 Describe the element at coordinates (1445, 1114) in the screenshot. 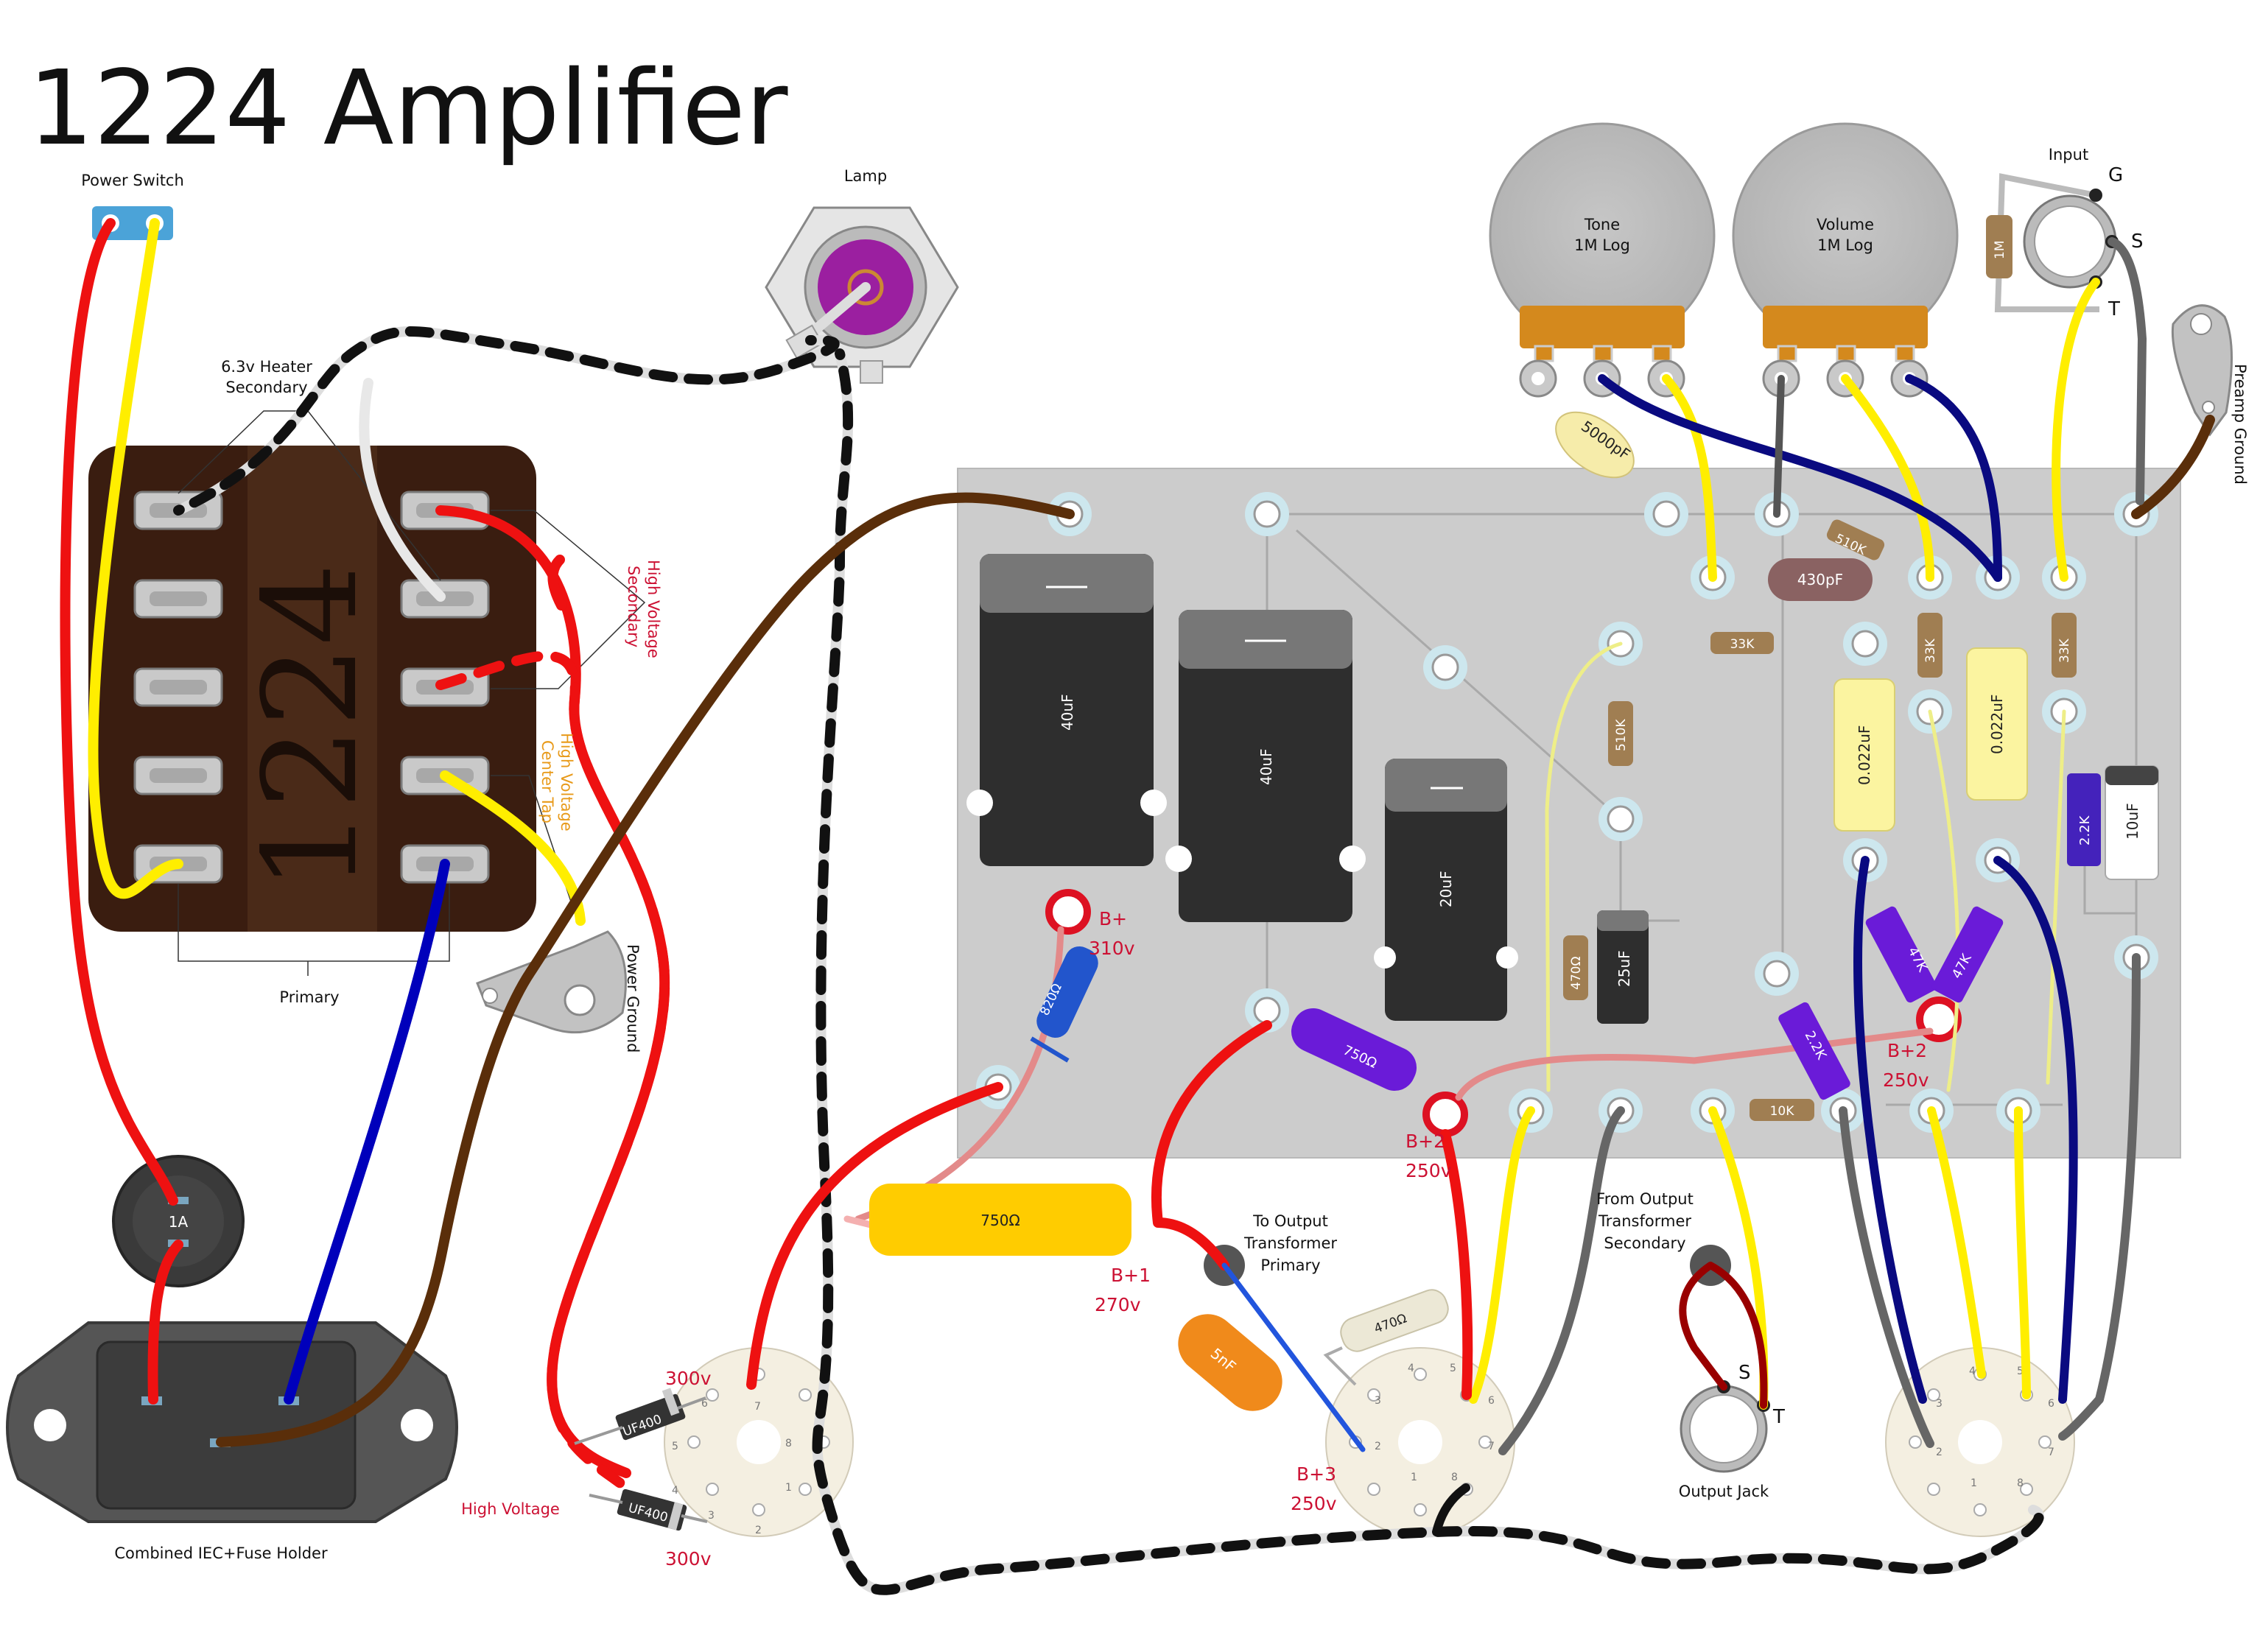

I see `voltage-node-b2` at that location.